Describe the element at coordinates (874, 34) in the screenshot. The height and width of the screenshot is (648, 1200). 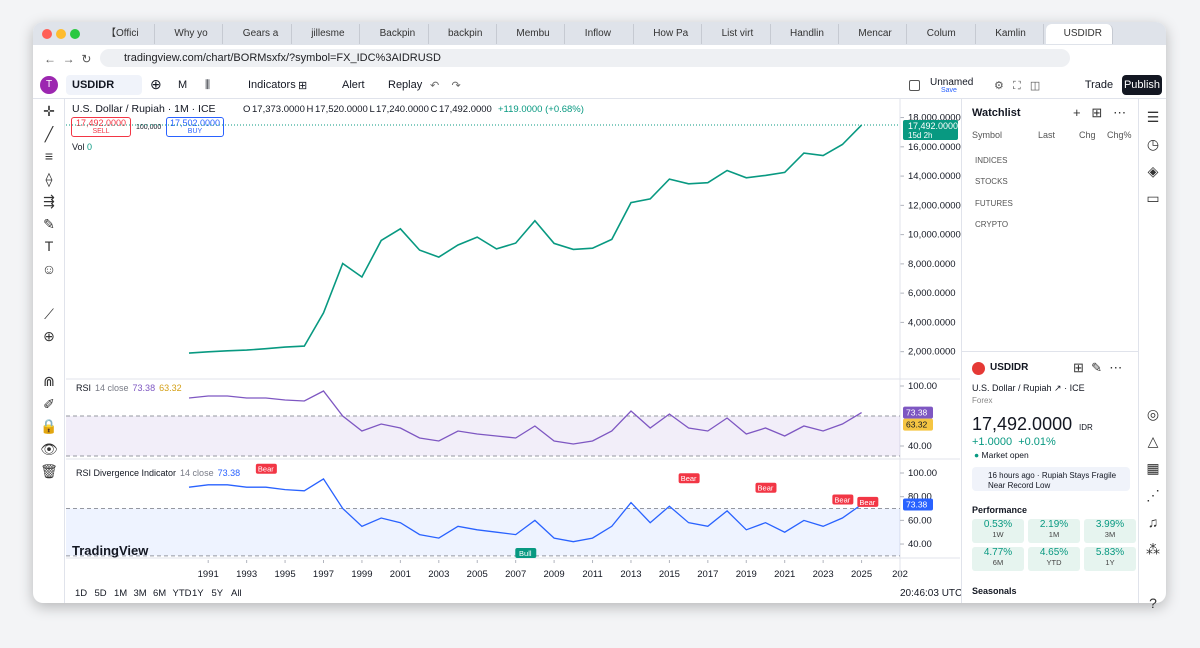
I see `tab: Mencar` at that location.